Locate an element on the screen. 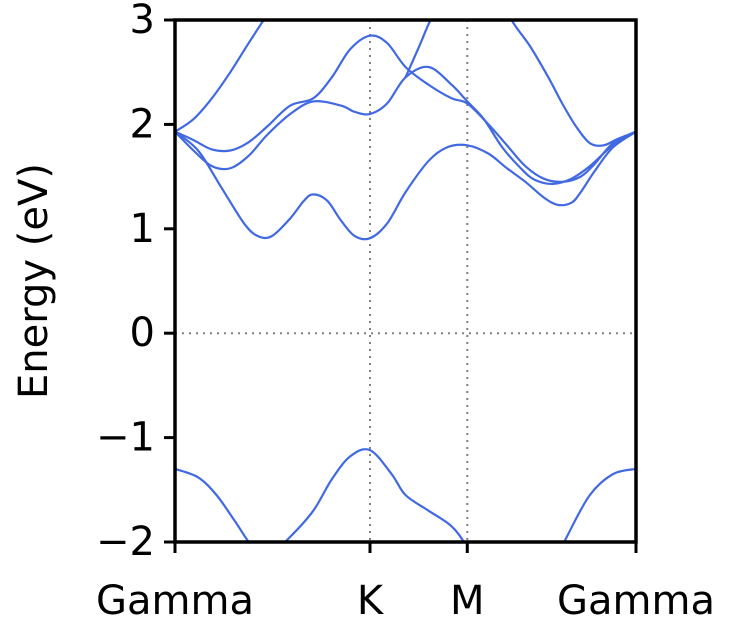  y-tick-label: 2 is located at coordinates (142, 124).